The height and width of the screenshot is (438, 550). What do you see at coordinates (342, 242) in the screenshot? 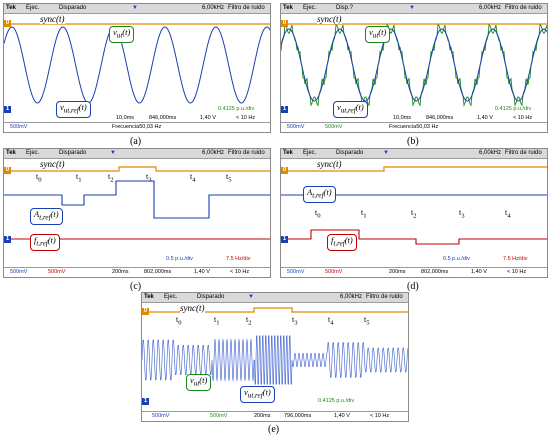
I see `fref-label: ft,ref(t)` at bounding box center [342, 242].